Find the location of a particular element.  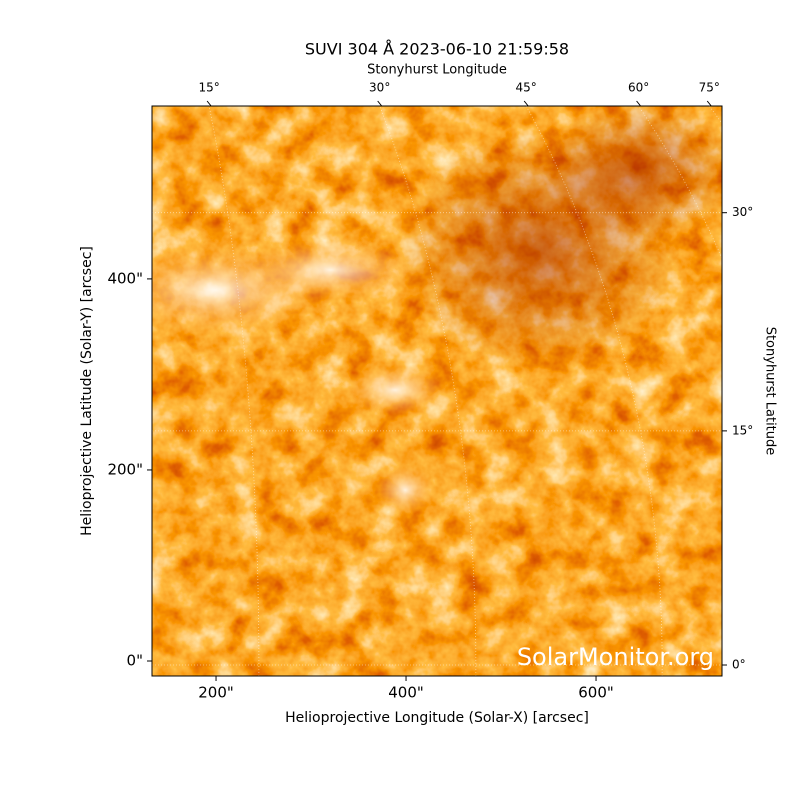

y2-label: Stonyhurst Latitude is located at coordinates (770, 391).